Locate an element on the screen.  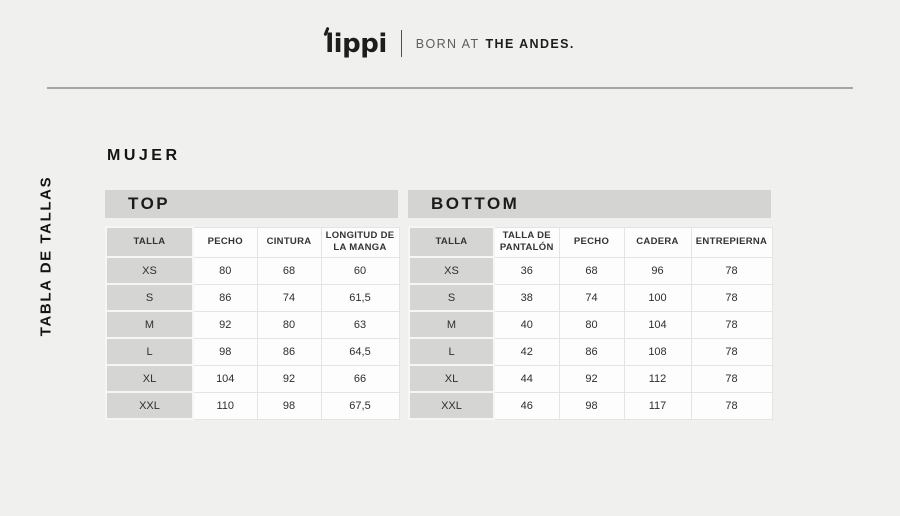
table-row: S 38 74 100 78 is located at coordinates (590, 297).